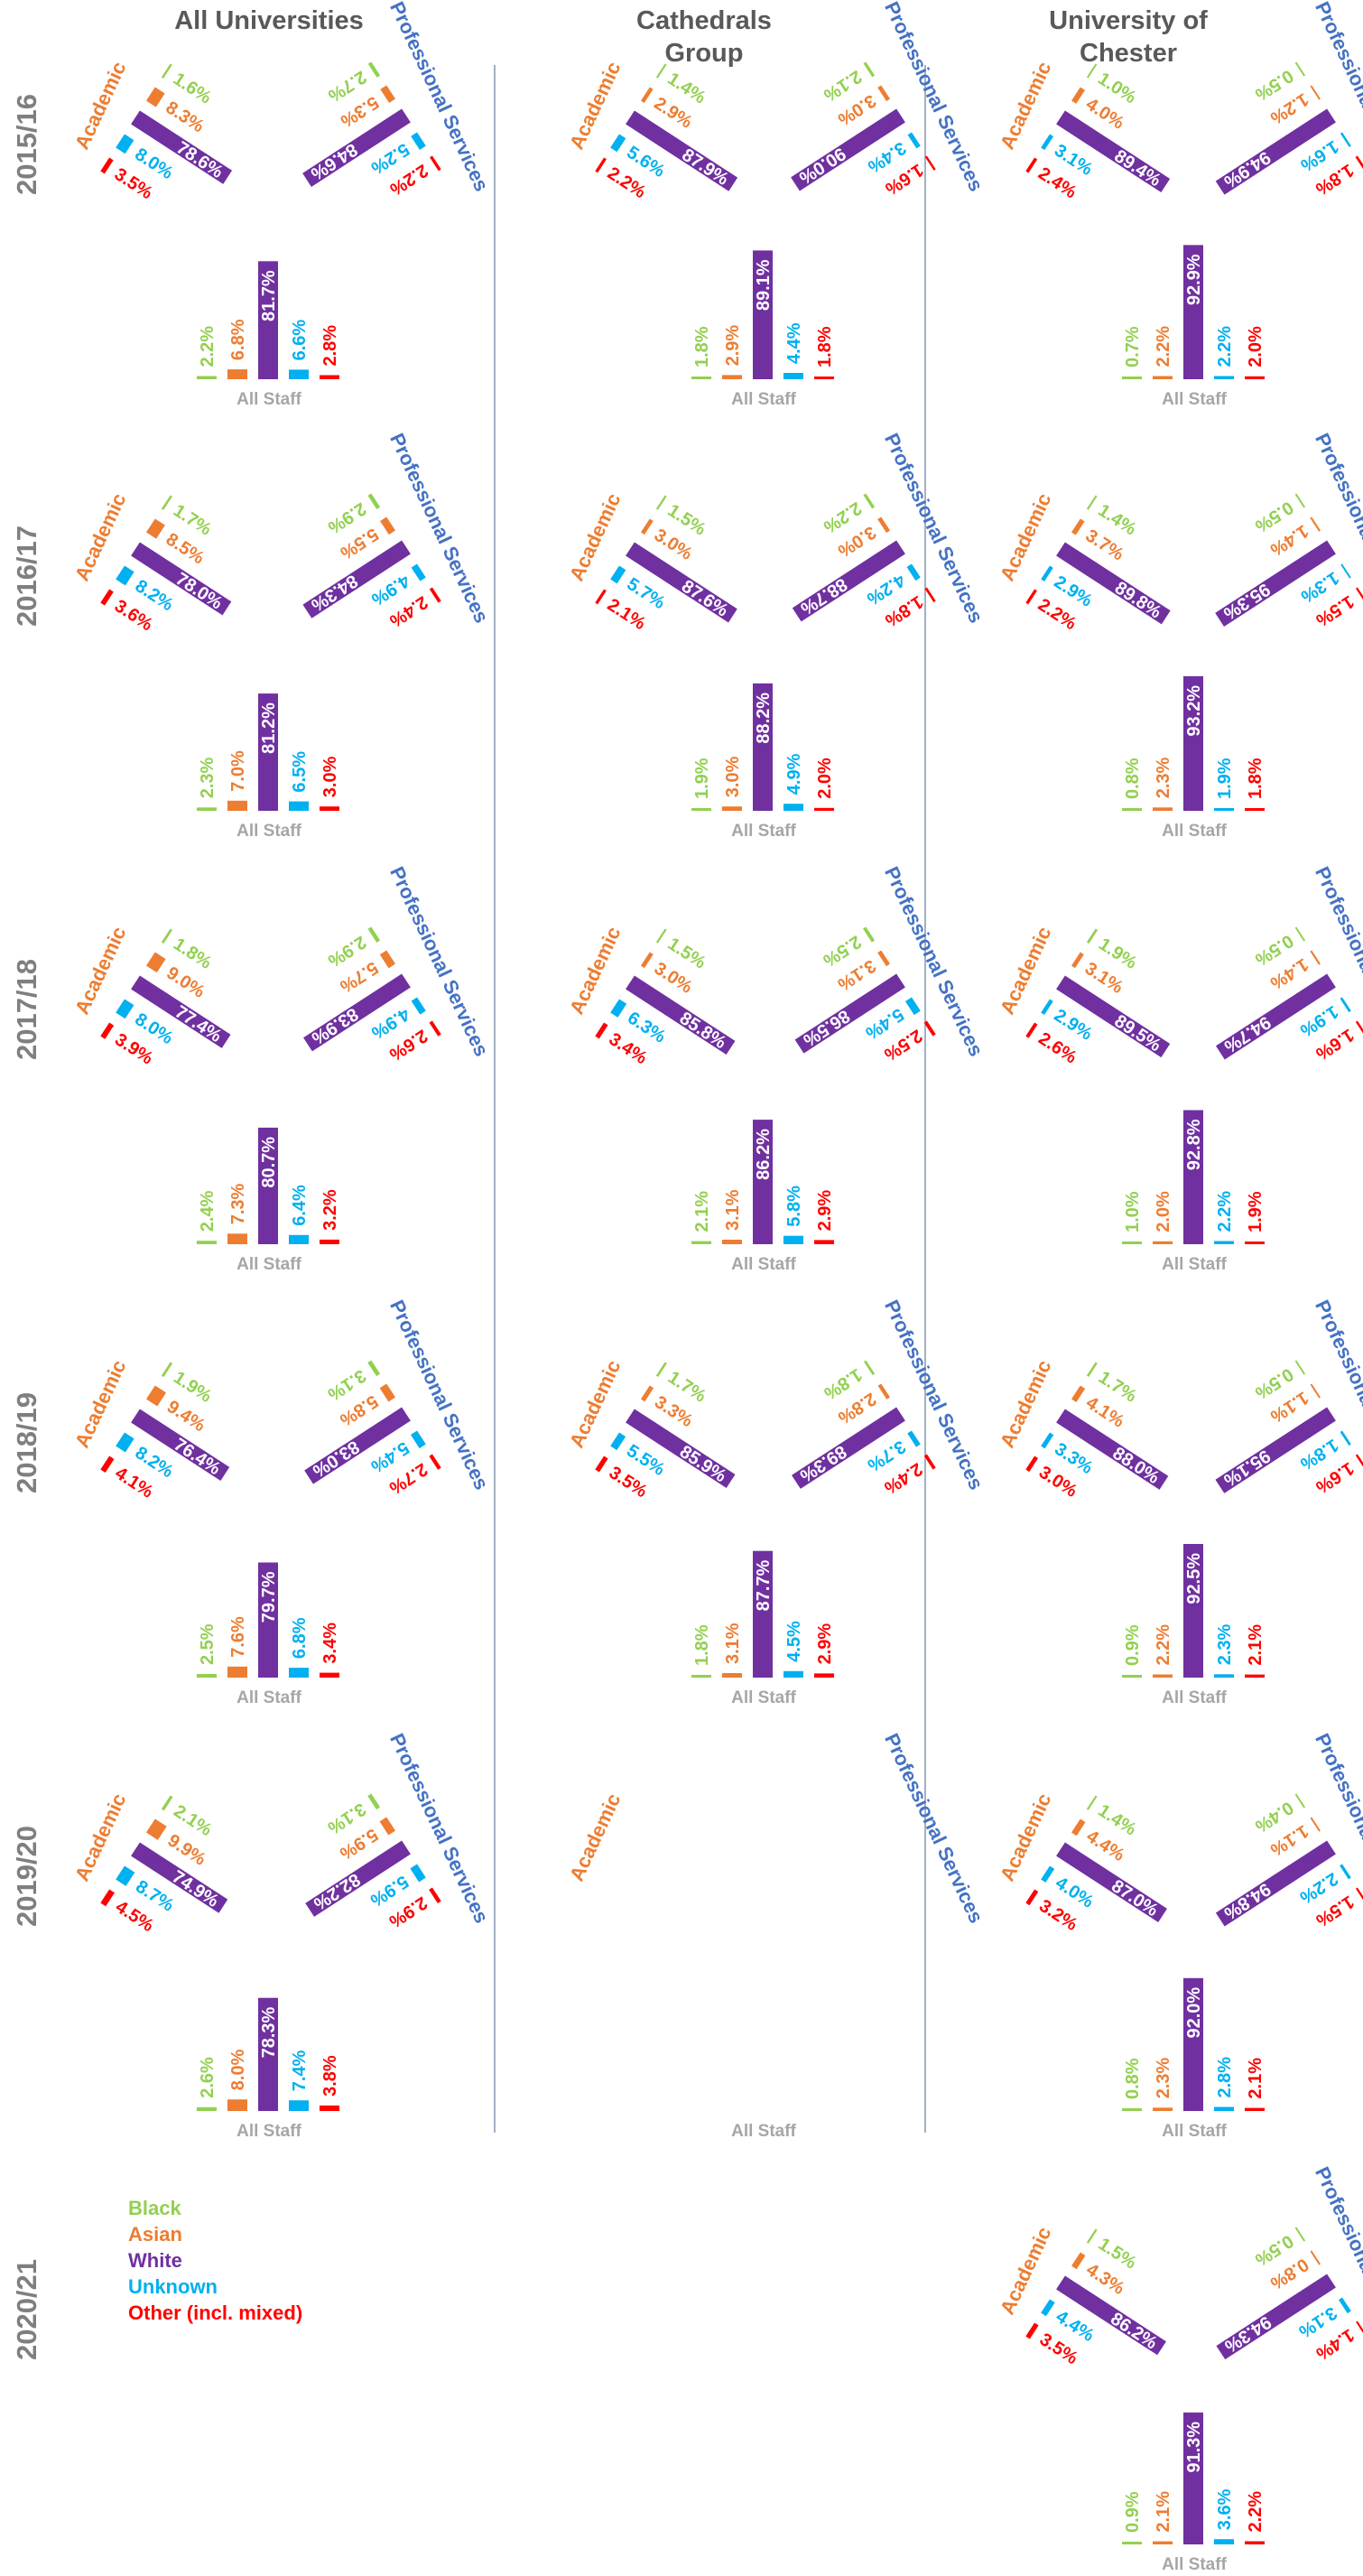 The height and width of the screenshot is (2576, 1363). What do you see at coordinates (196, 1889) in the screenshot?
I see `academic-value-white: 74.9%` at bounding box center [196, 1889].